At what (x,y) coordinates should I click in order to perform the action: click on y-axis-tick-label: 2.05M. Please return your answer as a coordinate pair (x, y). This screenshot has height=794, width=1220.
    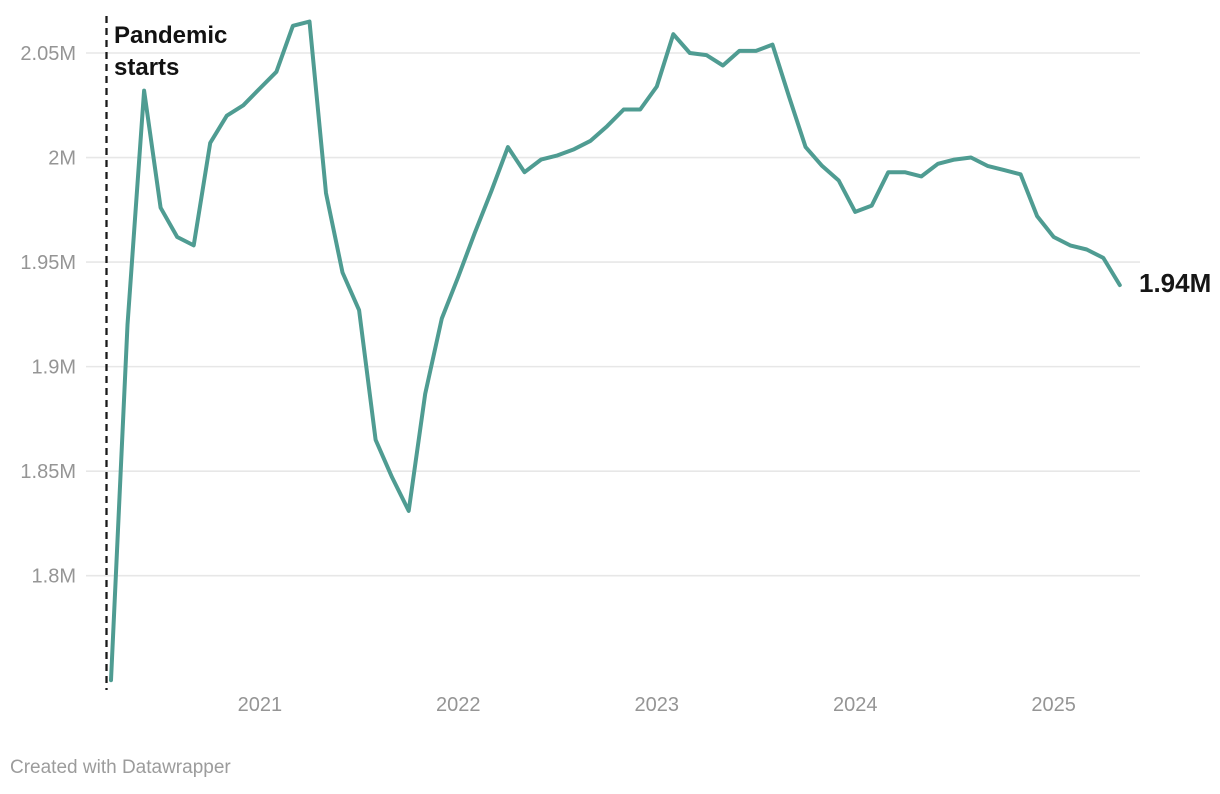
    Looking at the image, I should click on (48, 54).